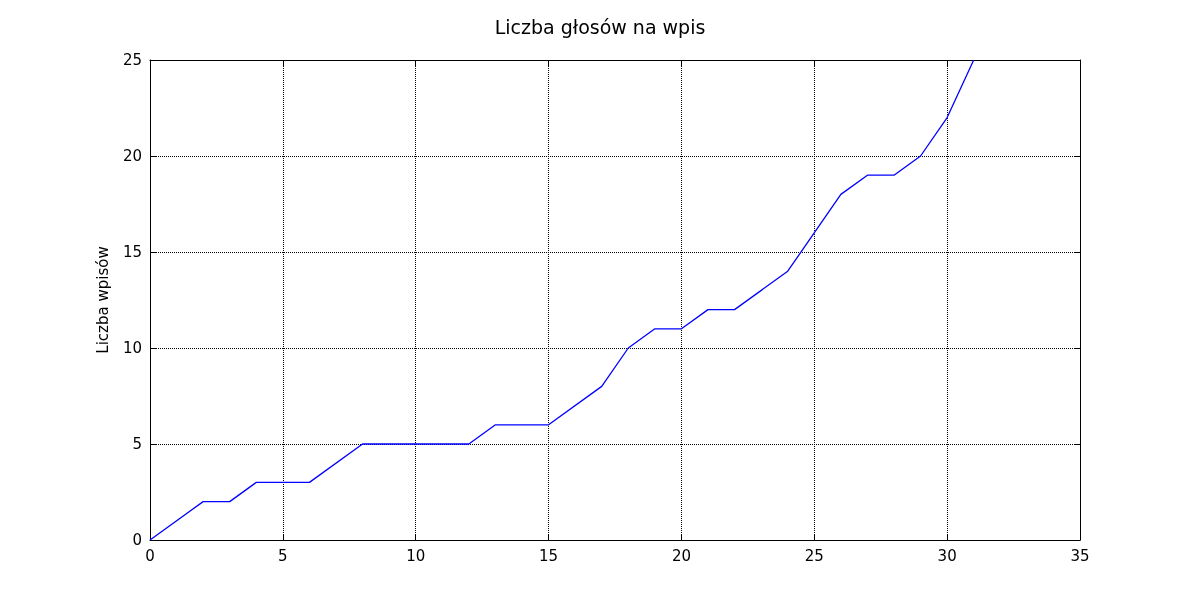  I want to click on y-tick-label: 0, so click(137, 540).